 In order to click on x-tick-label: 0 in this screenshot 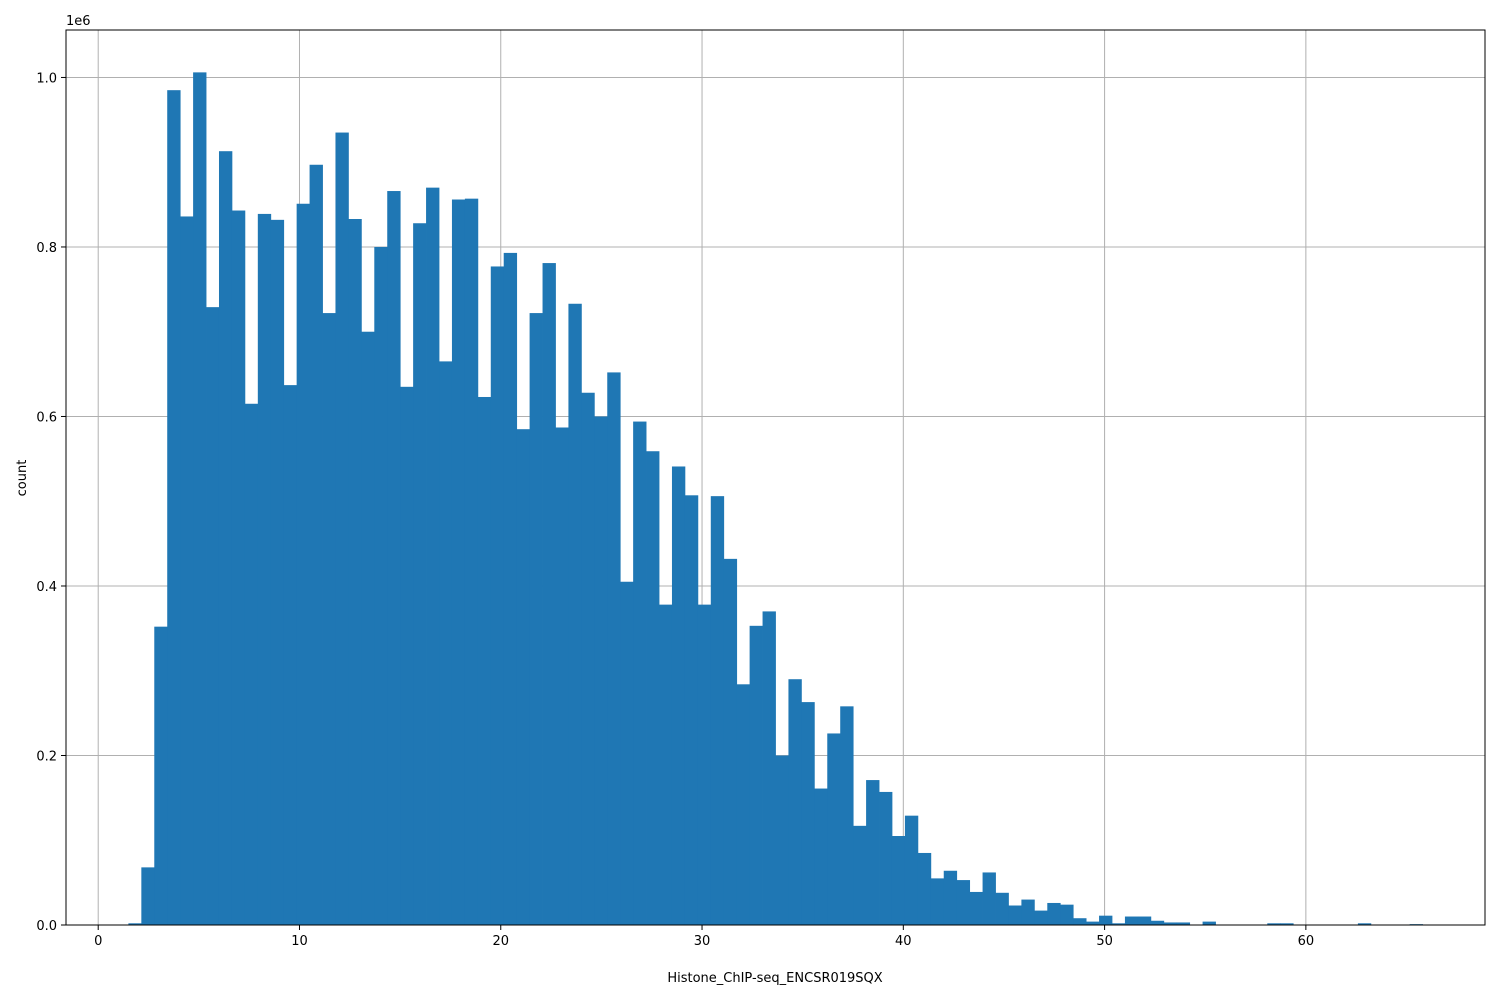, I will do `click(98, 941)`.